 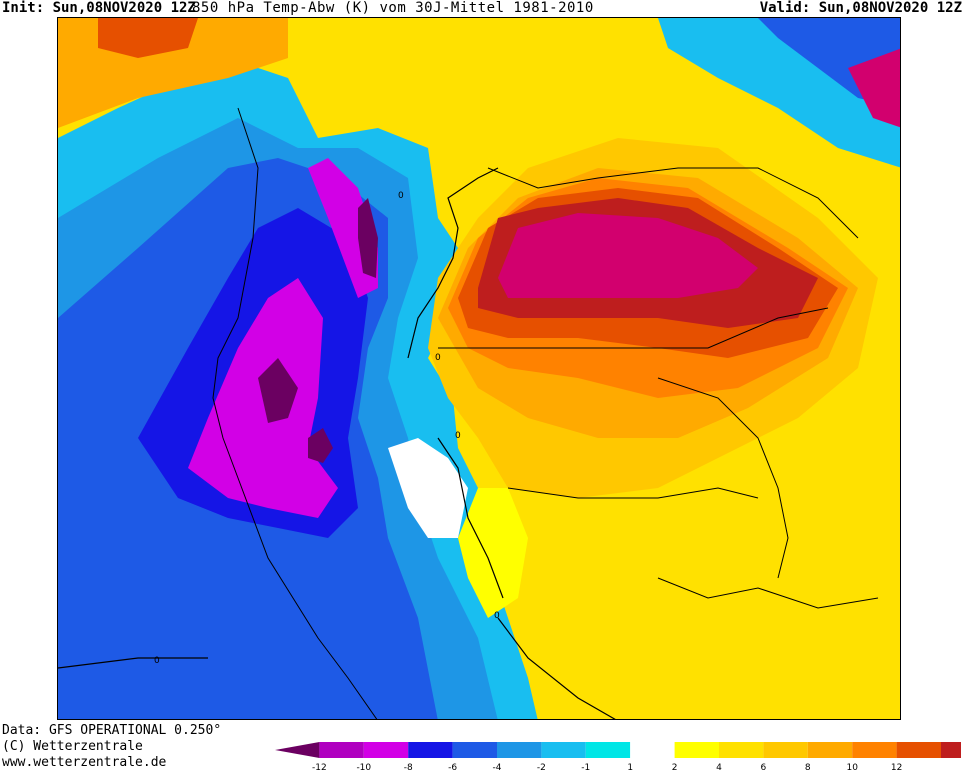 What do you see at coordinates (428, 488) in the screenshot?
I see `neutral-anomaly-southwest` at bounding box center [428, 488].